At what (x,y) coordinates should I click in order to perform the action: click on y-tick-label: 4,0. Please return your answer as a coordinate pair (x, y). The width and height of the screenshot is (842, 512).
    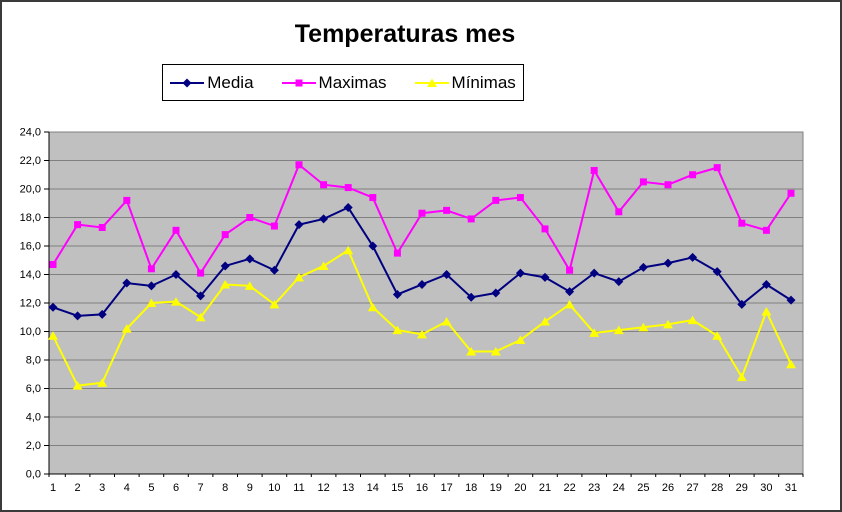
    Looking at the image, I should click on (33, 418).